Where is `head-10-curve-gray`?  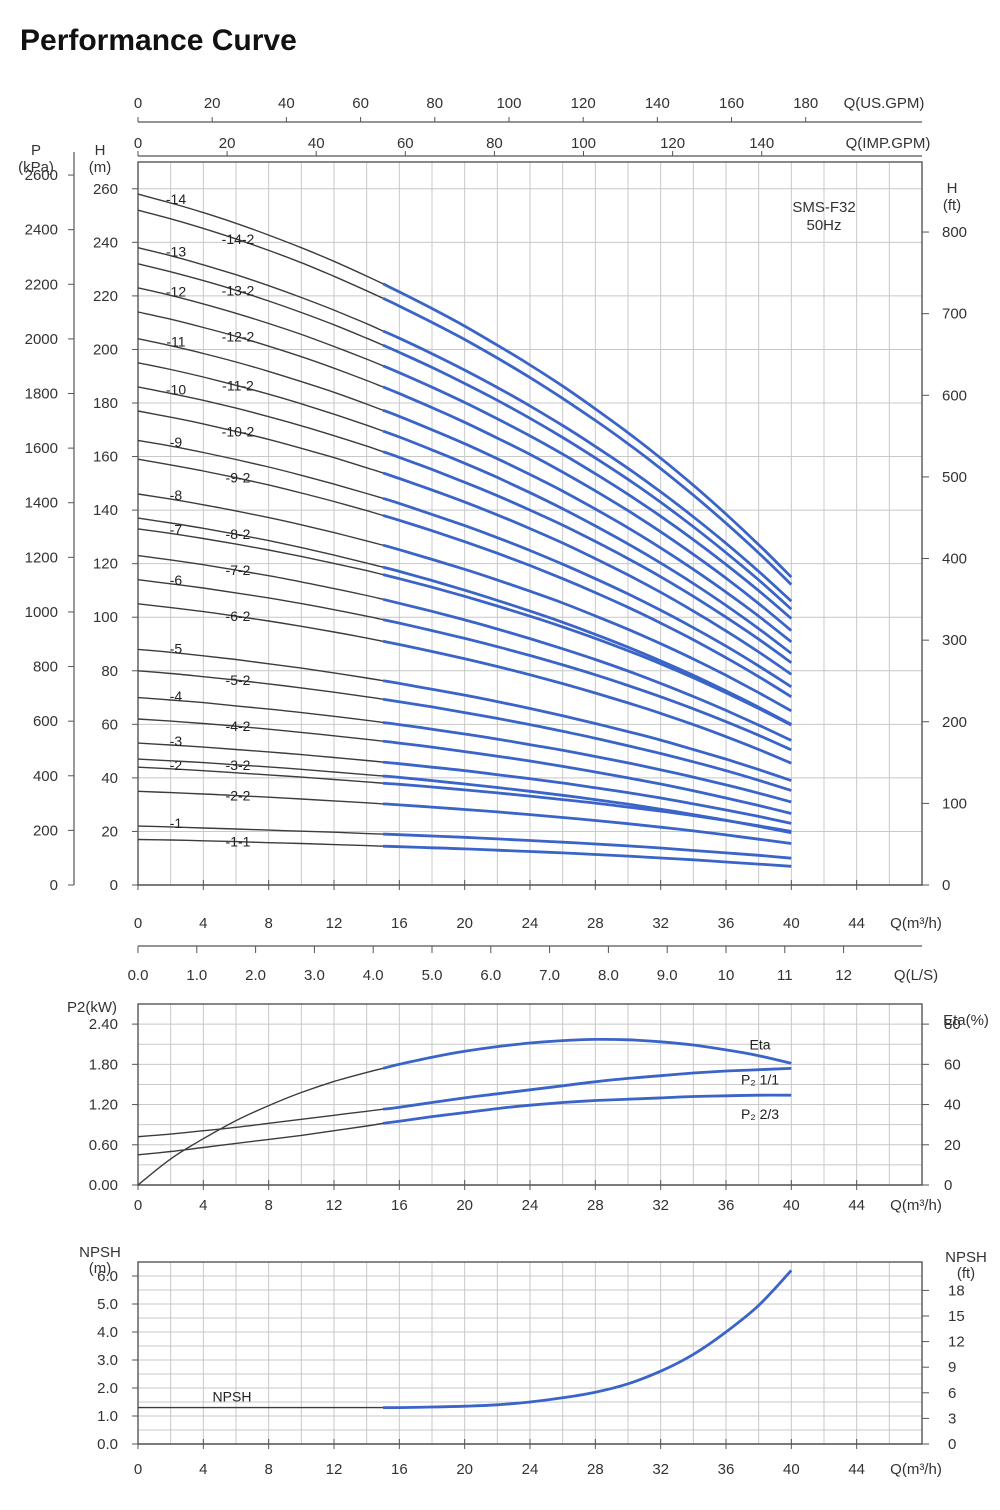 head-10-curve-gray is located at coordinates (260, 419).